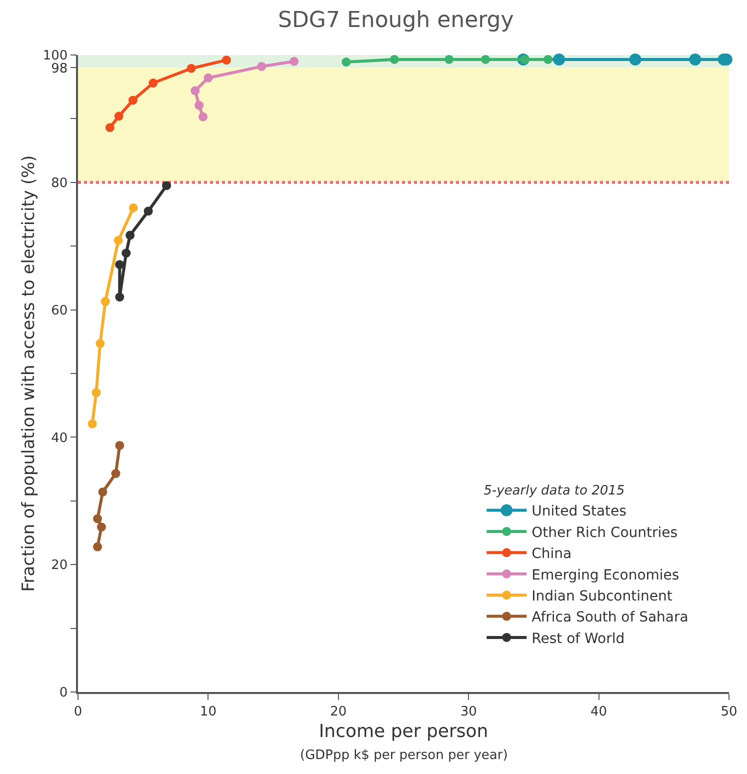 The height and width of the screenshot is (774, 747). Describe the element at coordinates (729, 712) in the screenshot. I see `x-tick-label: 50` at that location.